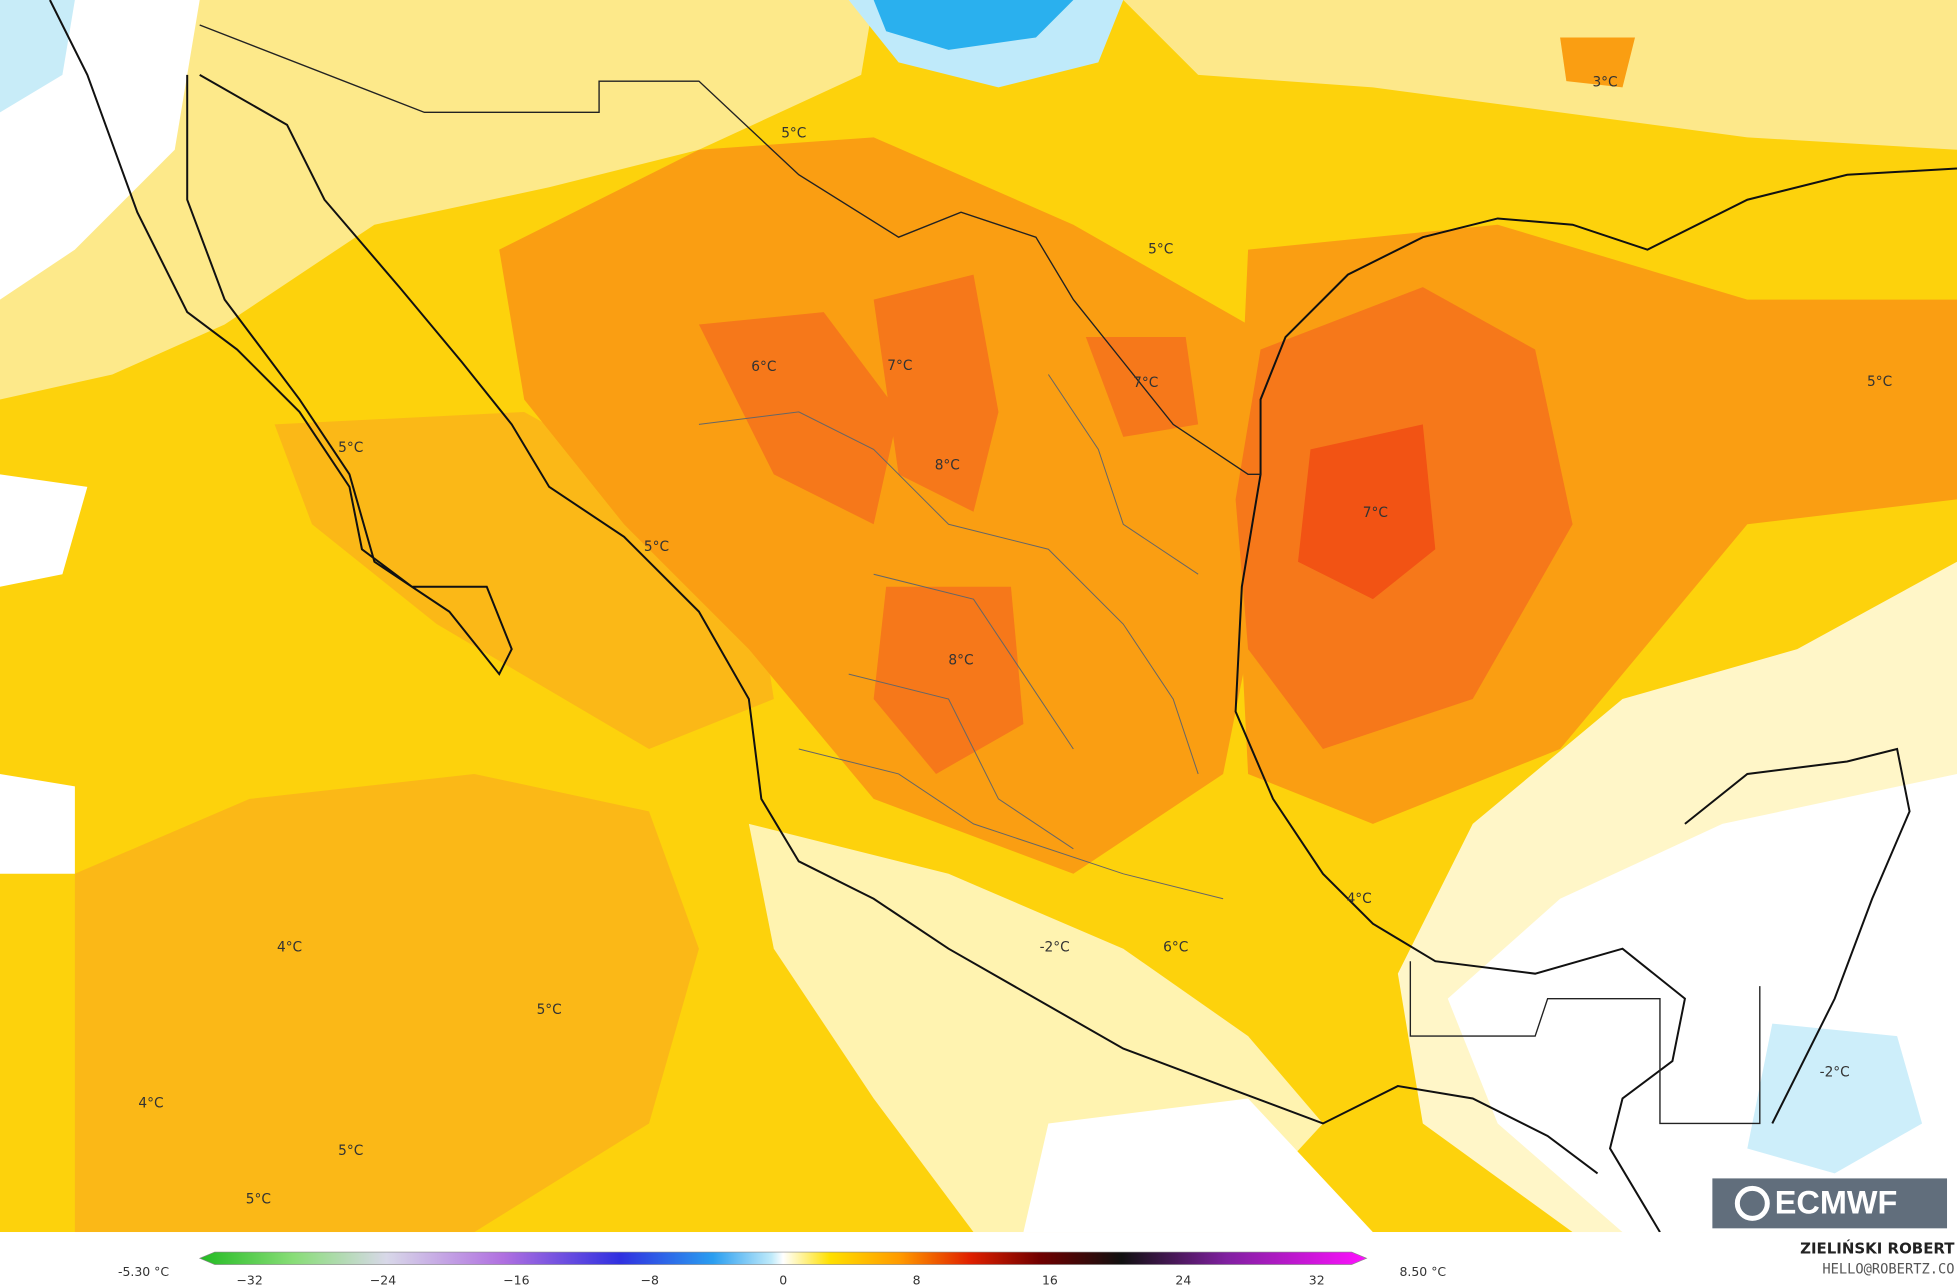 The width and height of the screenshot is (1957, 1287). Describe the element at coordinates (1888, 1269) in the screenshot. I see `contact: HELLO@ROBERTZ.CO` at that location.